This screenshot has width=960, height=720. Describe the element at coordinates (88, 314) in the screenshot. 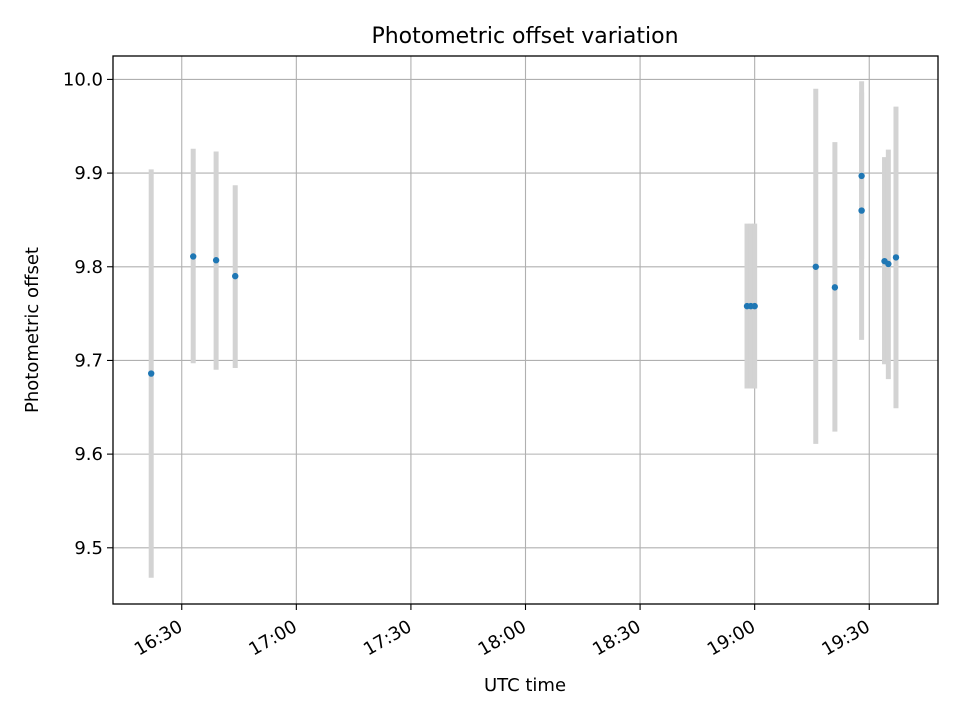

I see `y-axis-ticks: 9.5 9.6 9.7 9.8 9.9 10.0` at that location.